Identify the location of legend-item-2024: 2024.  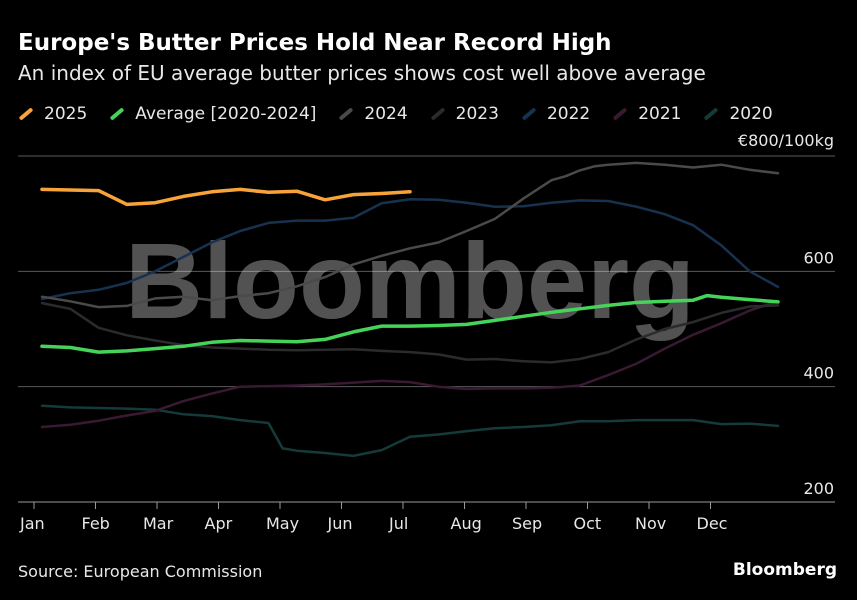
(373, 114).